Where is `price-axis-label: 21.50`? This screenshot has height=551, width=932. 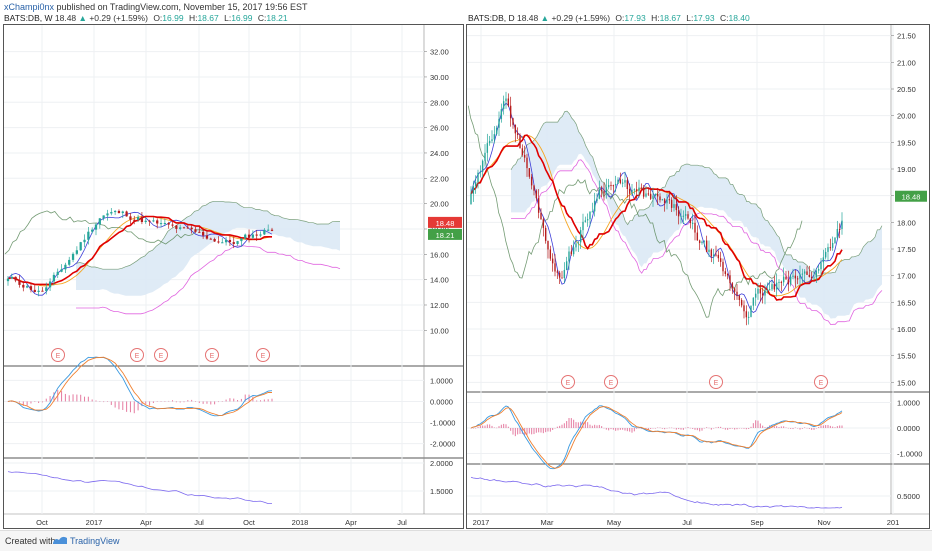 price-axis-label: 21.50 is located at coordinates (906, 36).